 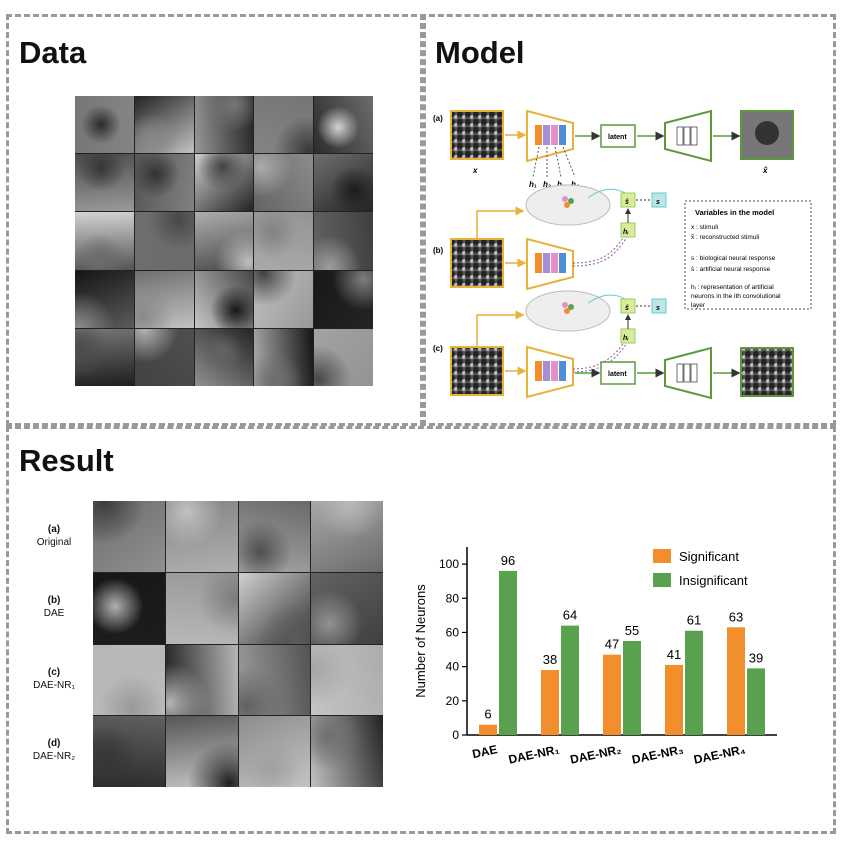 What do you see at coordinates (734, 212) in the screenshot?
I see `legend-title: Variables in the model` at bounding box center [734, 212].